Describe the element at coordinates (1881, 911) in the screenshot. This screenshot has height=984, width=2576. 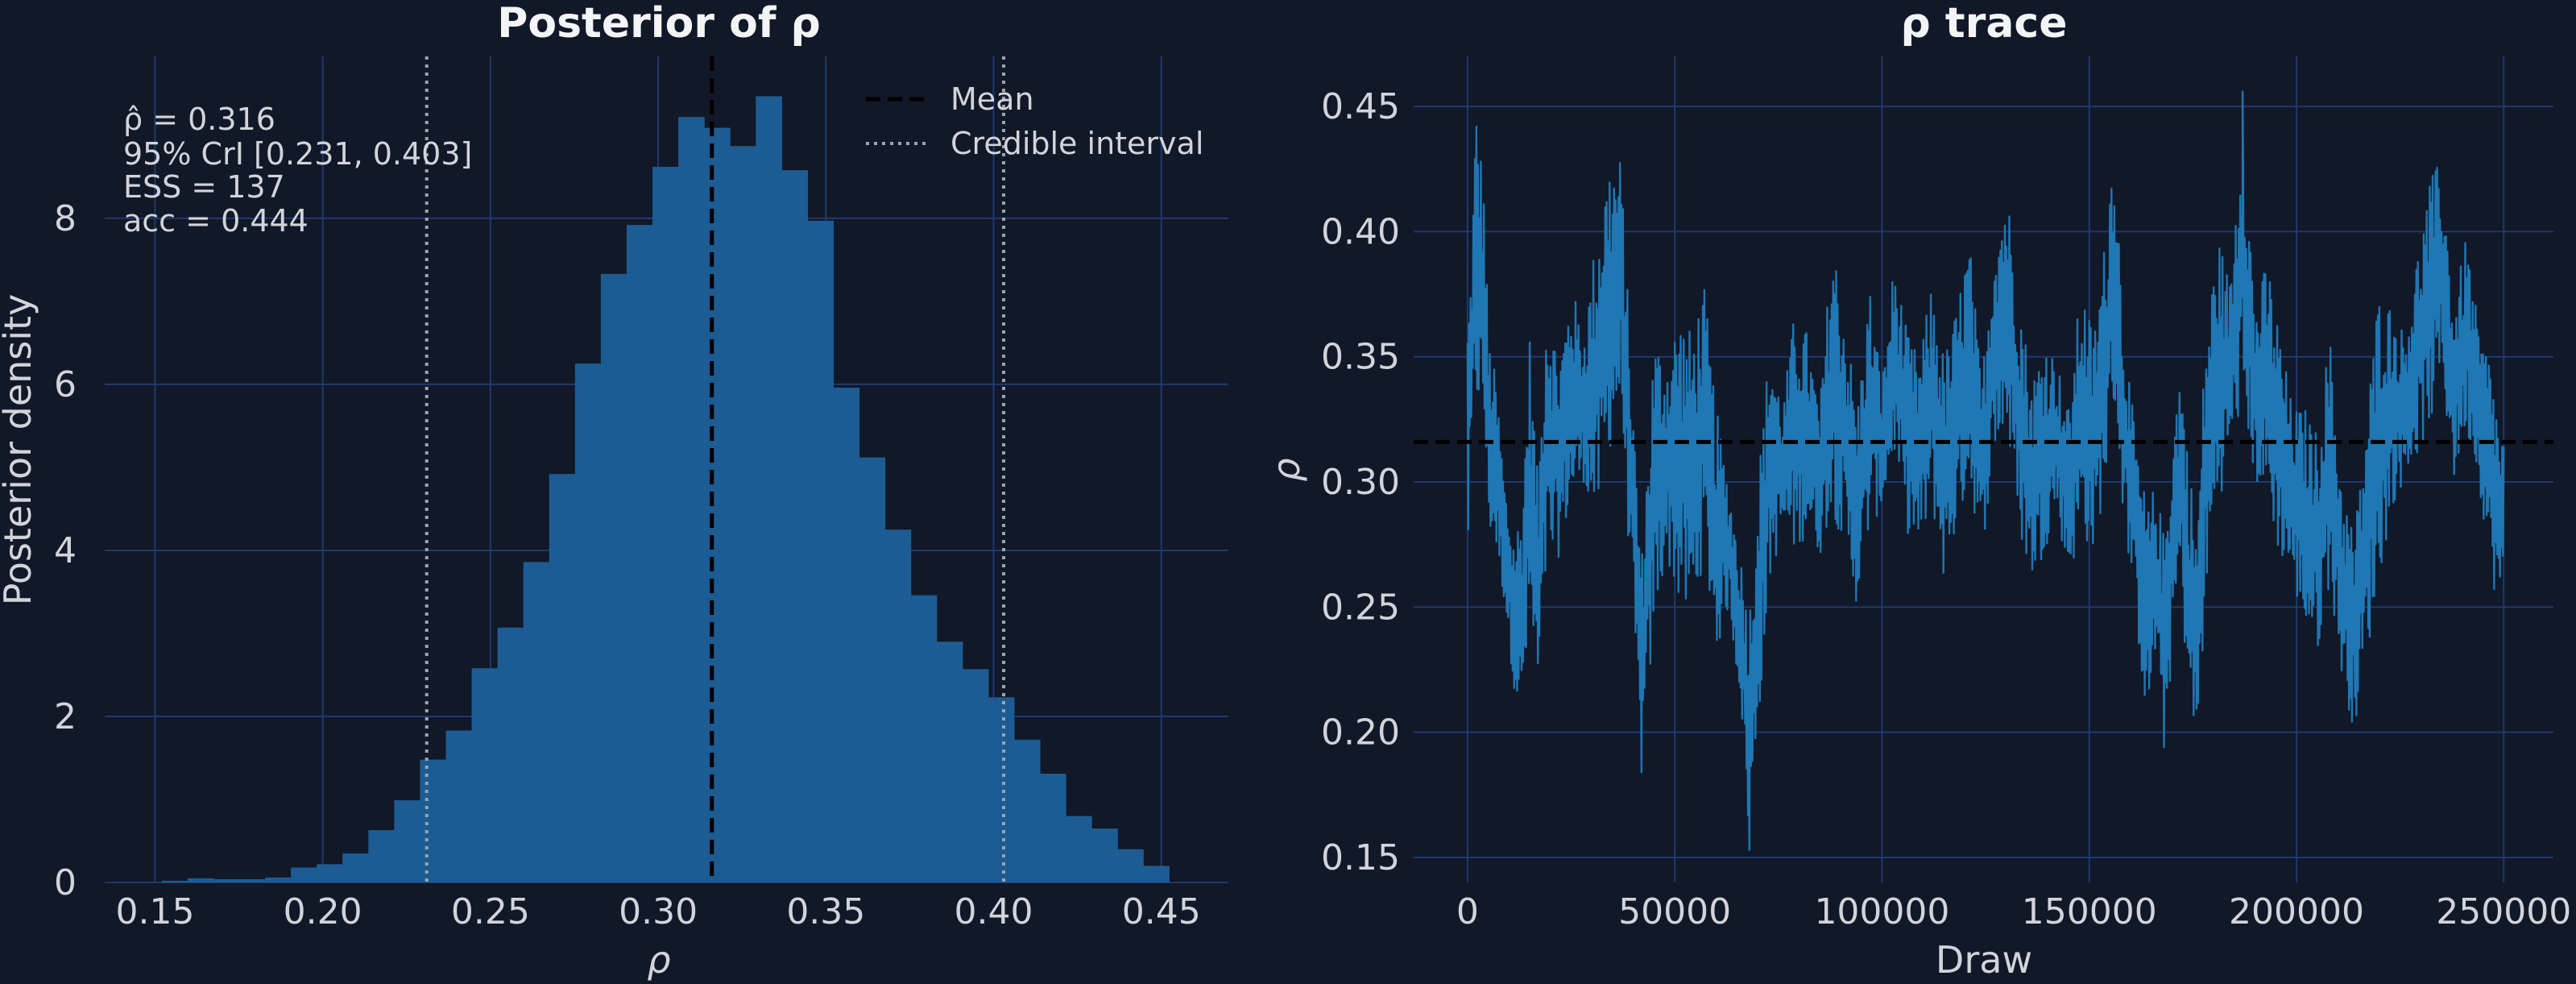
I see `trace-x-tick-label: 100000` at that location.